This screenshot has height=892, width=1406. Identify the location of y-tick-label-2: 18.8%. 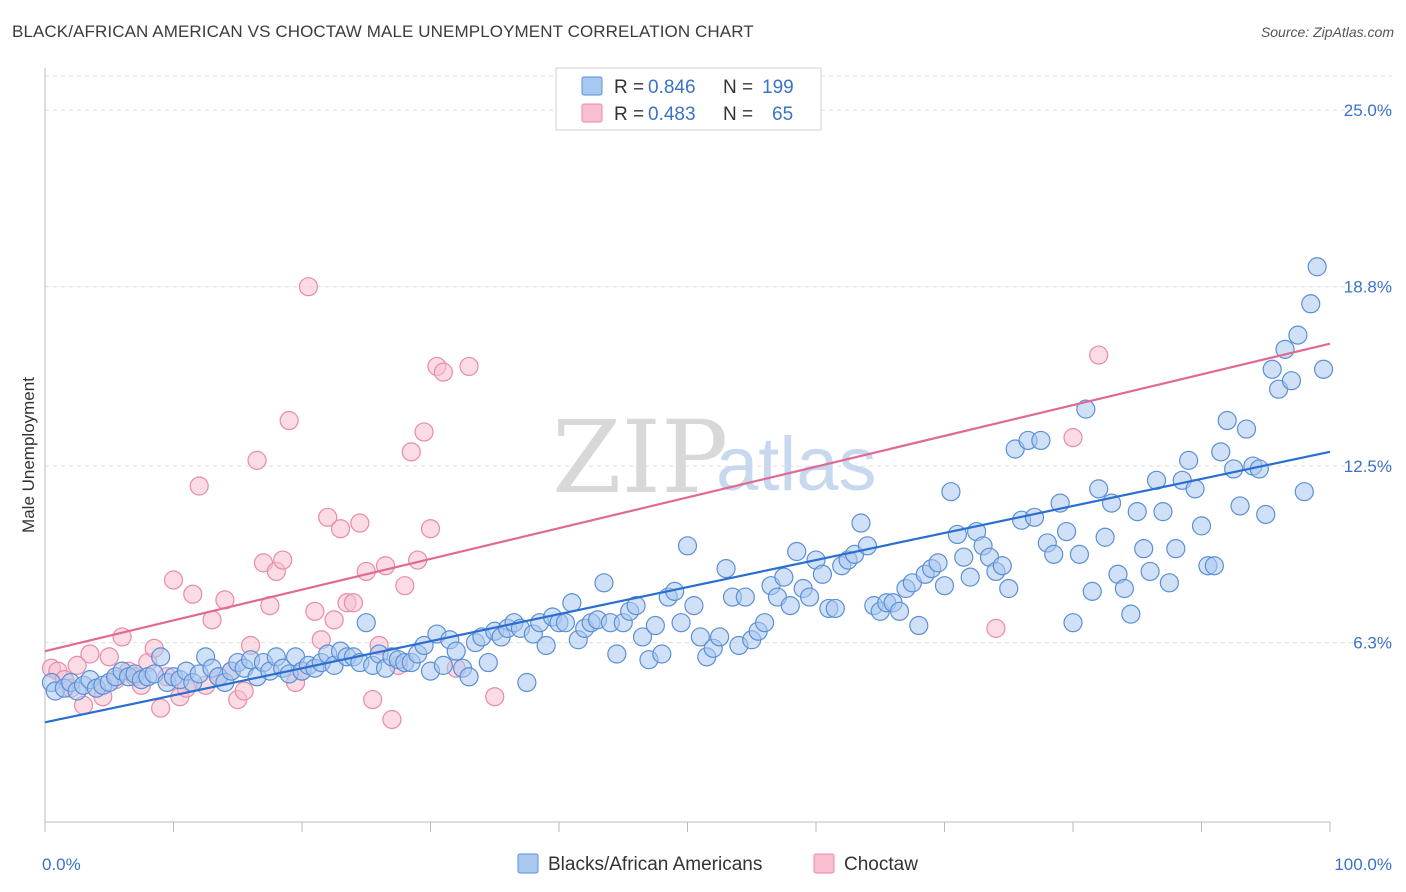
(1368, 287).